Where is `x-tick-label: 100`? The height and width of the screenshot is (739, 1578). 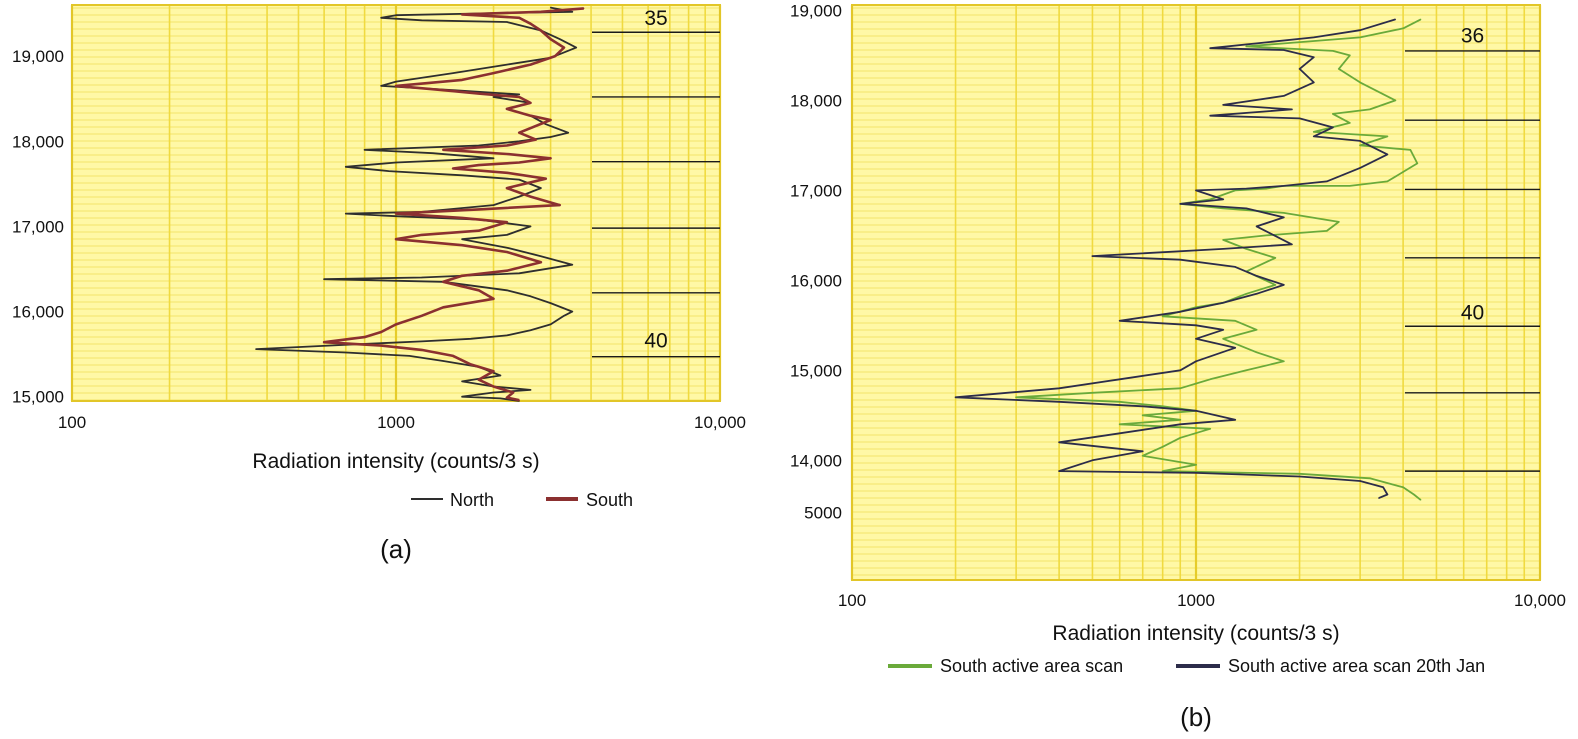 x-tick-label: 100 is located at coordinates (72, 422).